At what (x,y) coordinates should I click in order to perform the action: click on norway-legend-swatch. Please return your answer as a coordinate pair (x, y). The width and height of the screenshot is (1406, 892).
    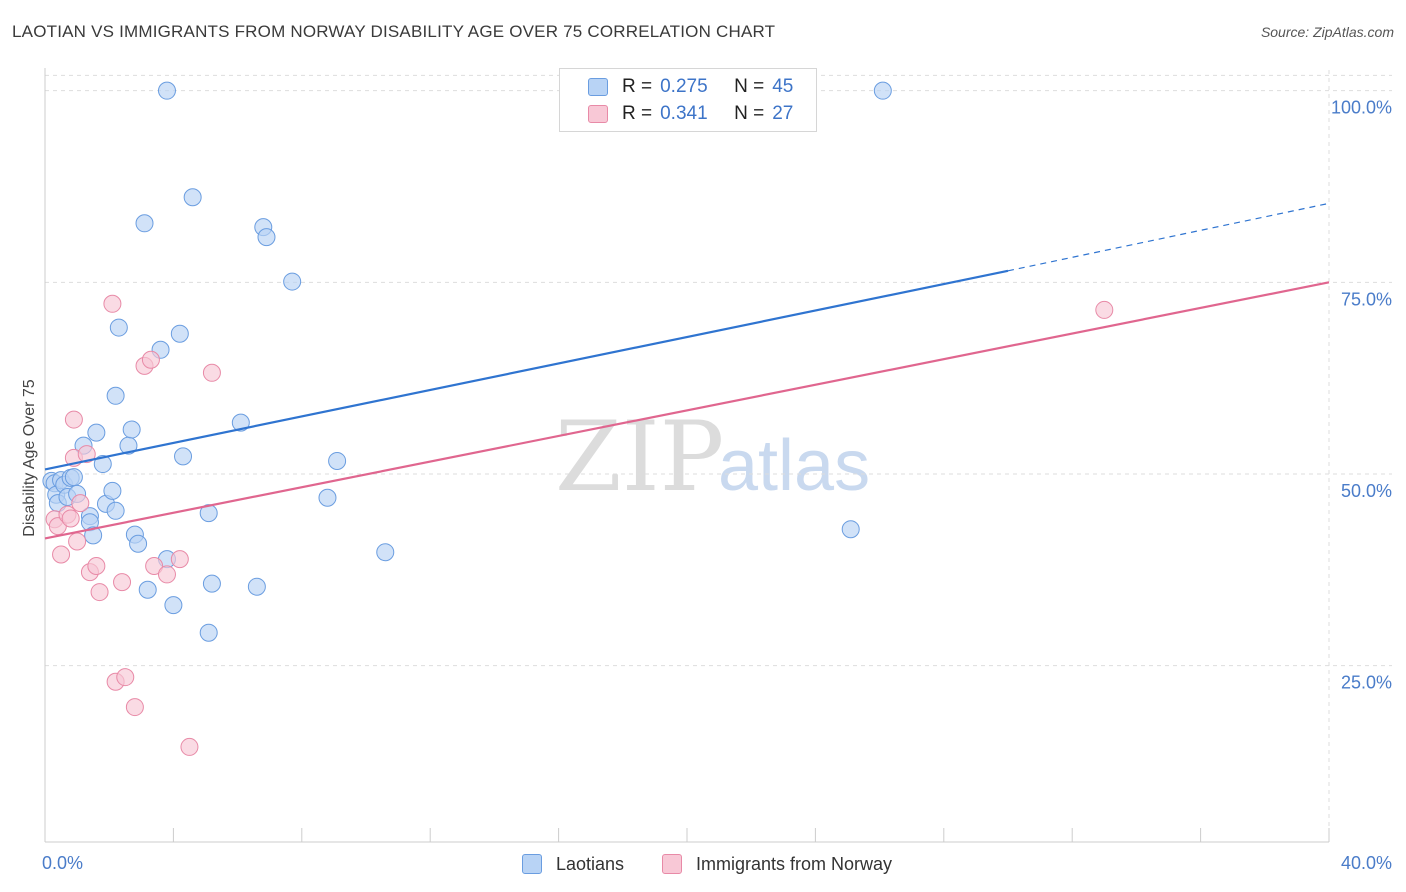
    Looking at the image, I should click on (672, 864).